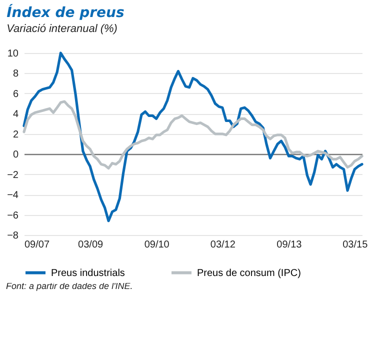 Image resolution: width=380 pixels, height=338 pixels. I want to click on y-tick-label: 2, so click(15, 134).